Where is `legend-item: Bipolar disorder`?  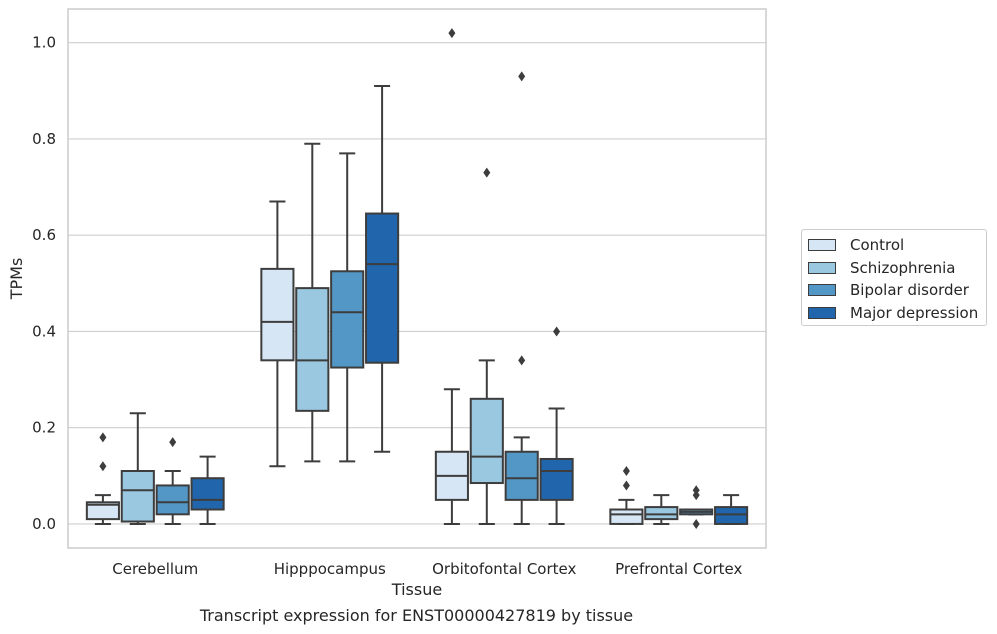 legend-item: Bipolar disorder is located at coordinates (888, 290).